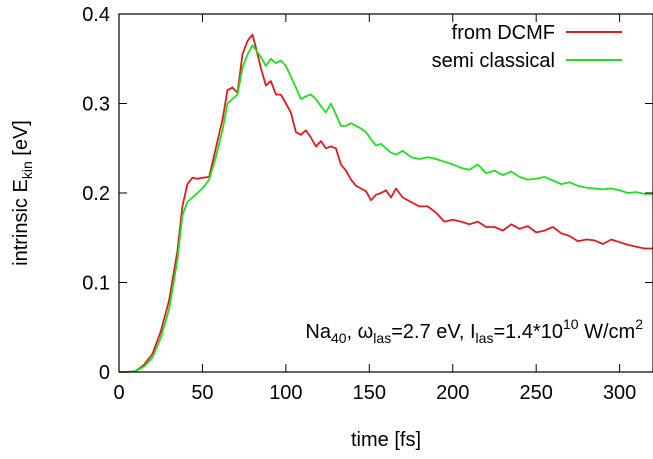  What do you see at coordinates (619, 393) in the screenshot?
I see `x-tick-label: 300` at bounding box center [619, 393].